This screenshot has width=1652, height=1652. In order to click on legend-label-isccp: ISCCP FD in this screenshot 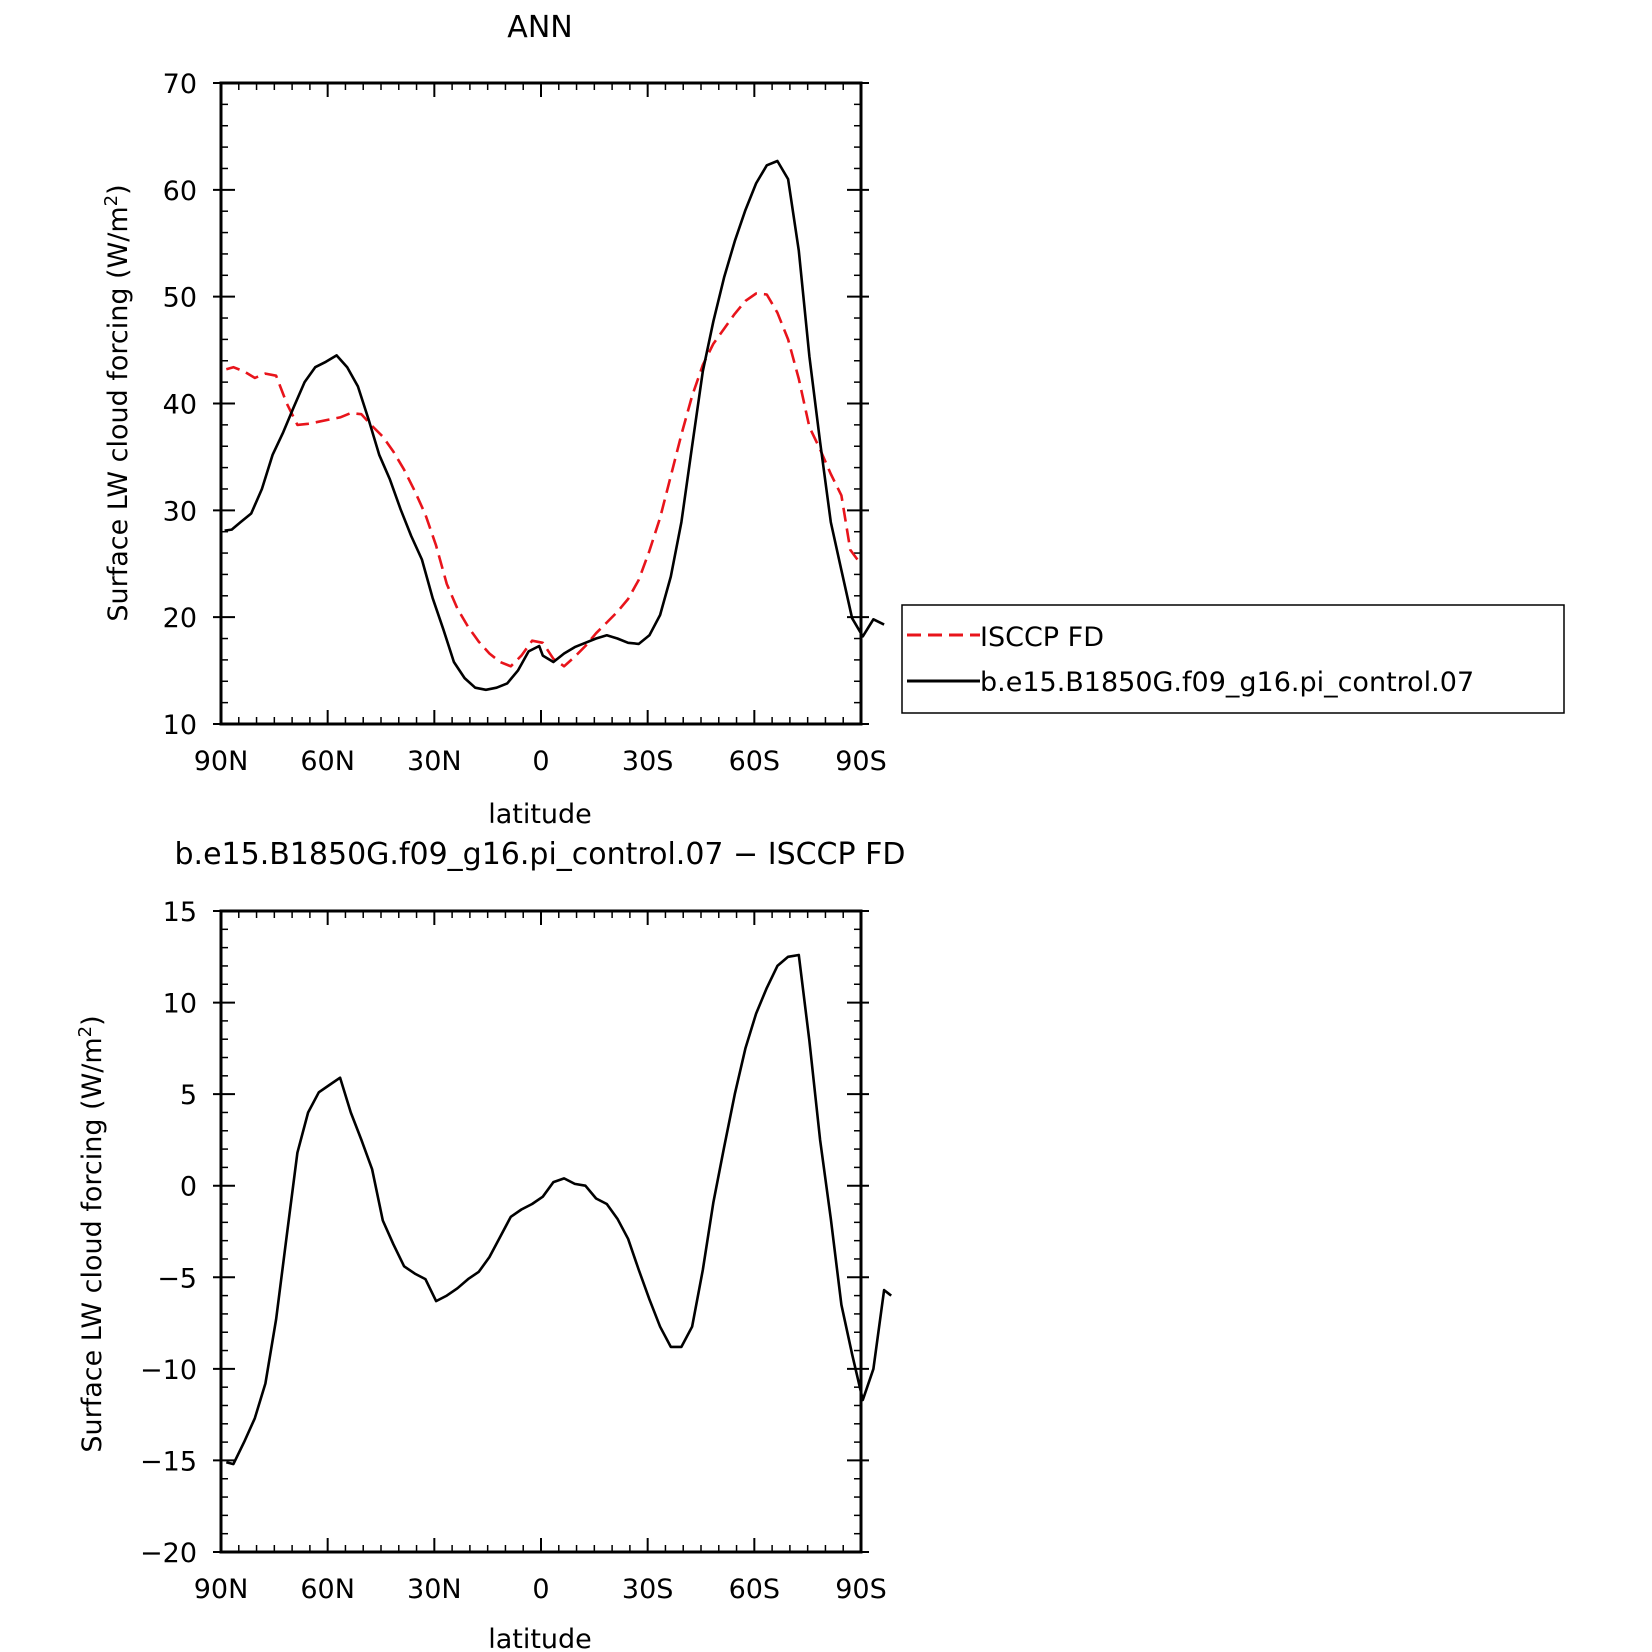, I will do `click(1042, 637)`.